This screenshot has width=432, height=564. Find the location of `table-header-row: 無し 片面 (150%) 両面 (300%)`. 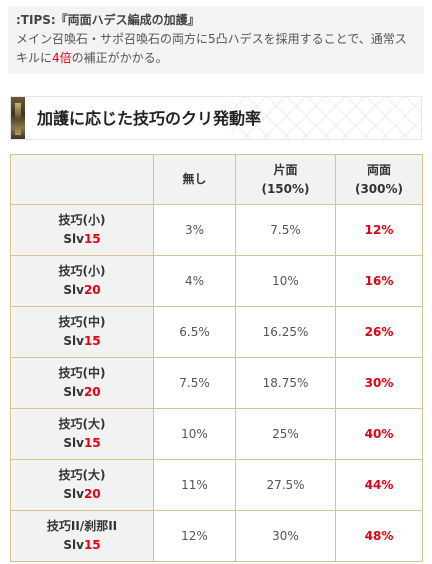

table-header-row: 無し 片面 (150%) 両面 (300%) is located at coordinates (216, 179).